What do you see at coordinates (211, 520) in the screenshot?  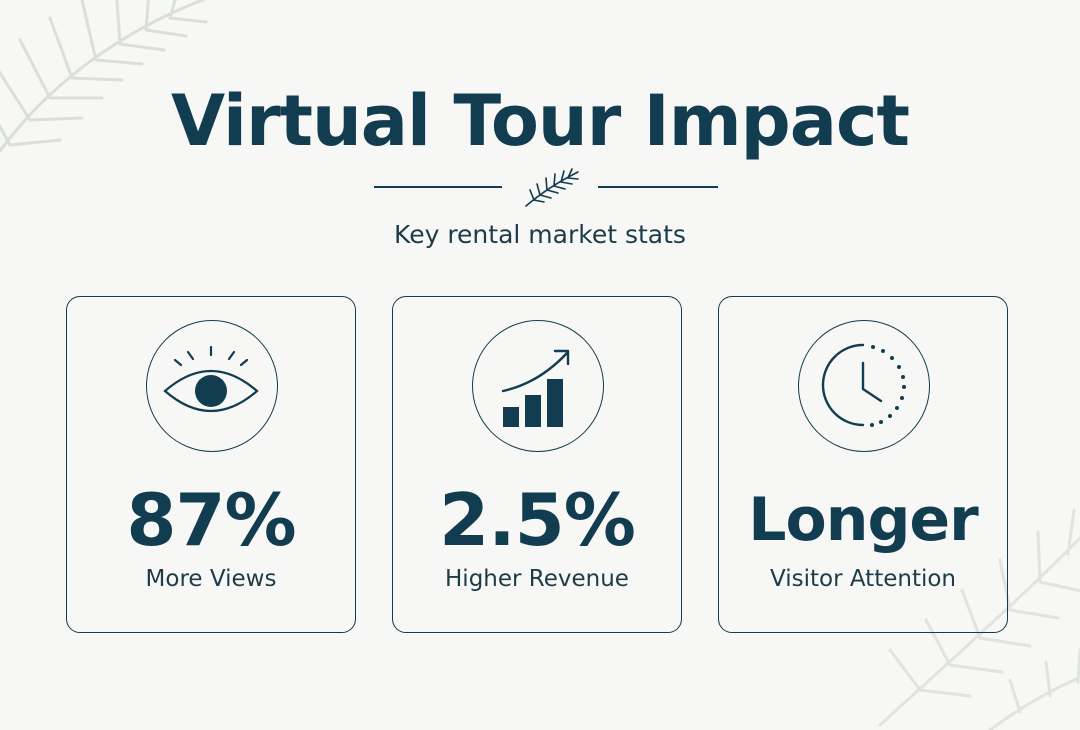 I see `stat-value: 87%` at bounding box center [211, 520].